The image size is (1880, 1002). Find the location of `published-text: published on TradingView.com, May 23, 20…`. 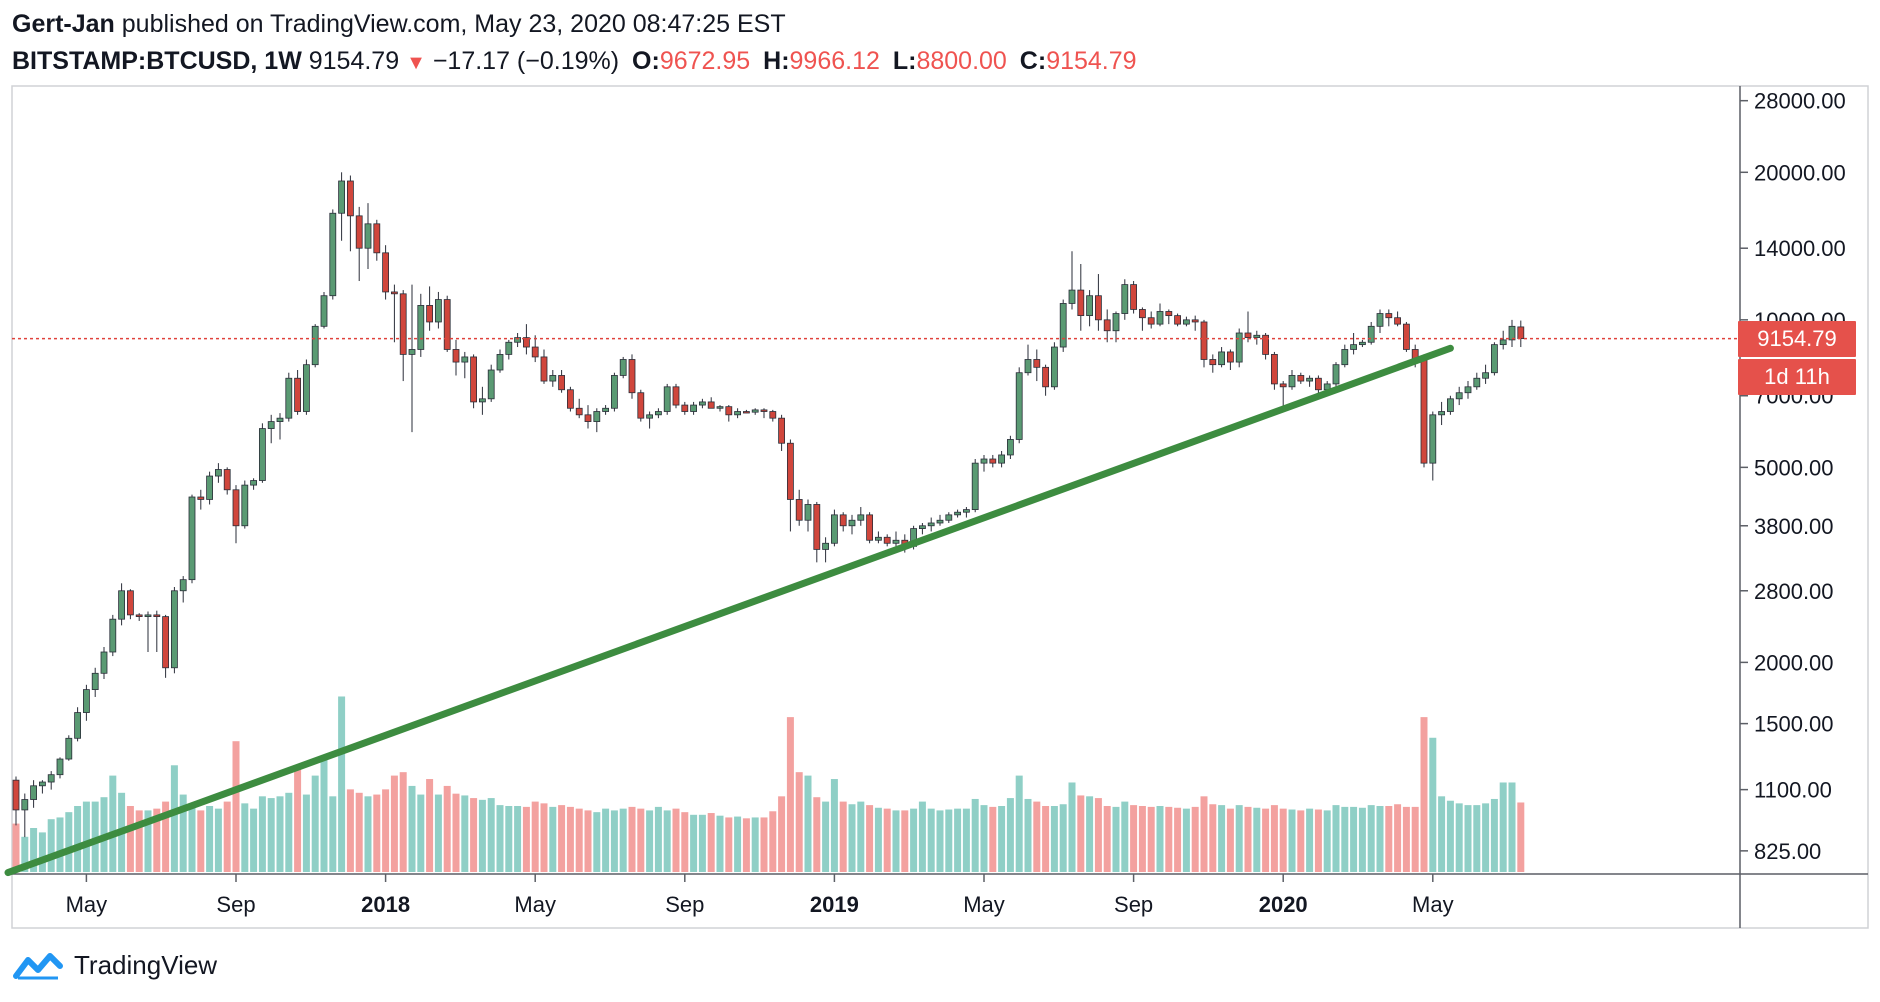

published-text: published on TradingView.com, May 23, 20… is located at coordinates (453, 24).